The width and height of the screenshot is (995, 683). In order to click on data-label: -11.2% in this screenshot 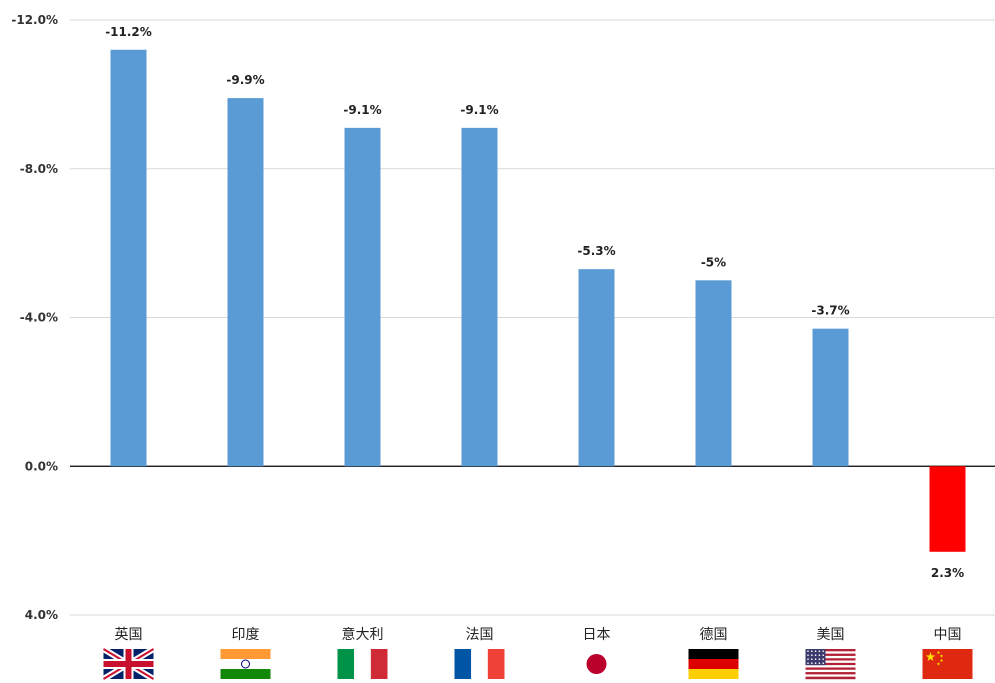, I will do `click(128, 32)`.